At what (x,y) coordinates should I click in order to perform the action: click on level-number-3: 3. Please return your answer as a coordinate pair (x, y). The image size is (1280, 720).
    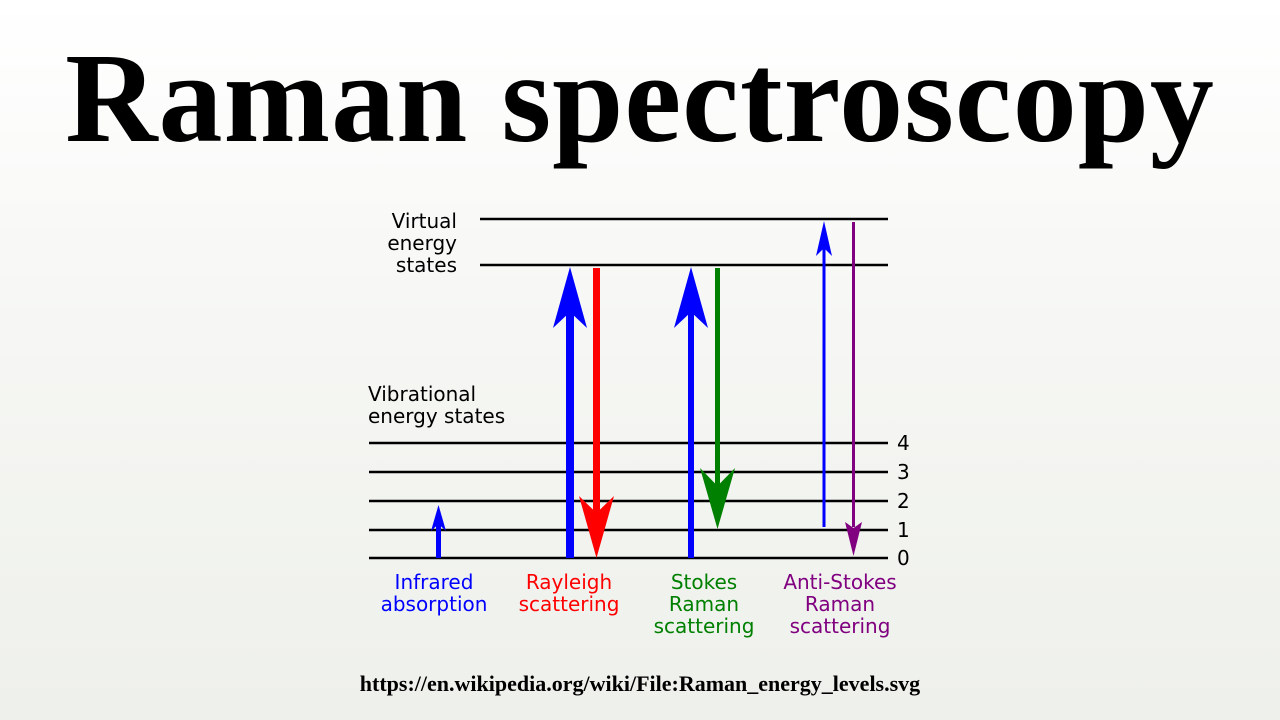
    Looking at the image, I should click on (903, 472).